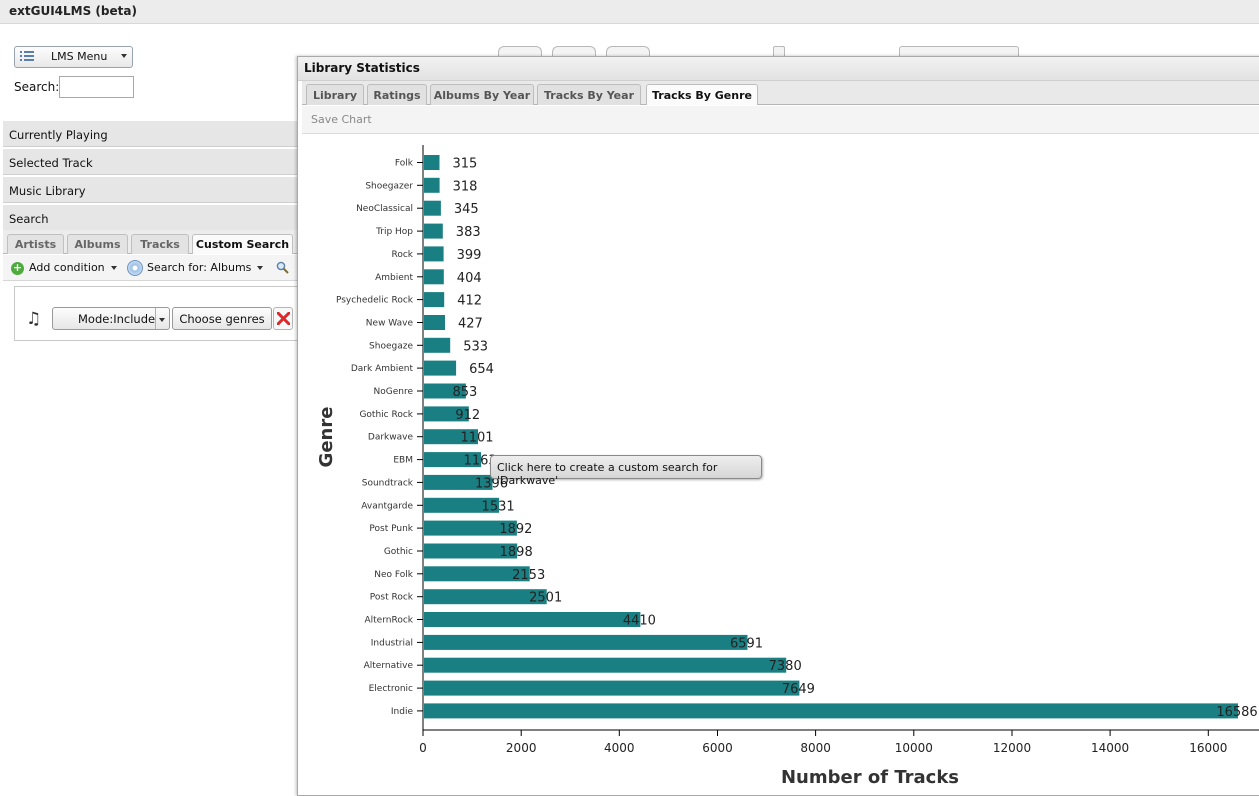  I want to click on bar-value-label: 4410, so click(639, 621).